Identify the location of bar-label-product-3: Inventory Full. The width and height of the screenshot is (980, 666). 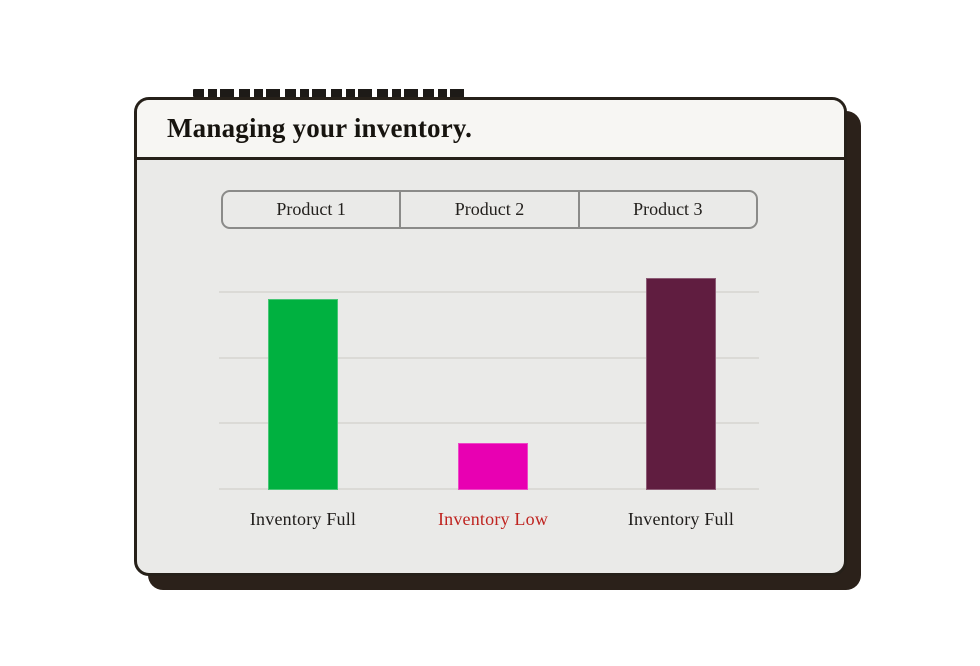
(681, 519).